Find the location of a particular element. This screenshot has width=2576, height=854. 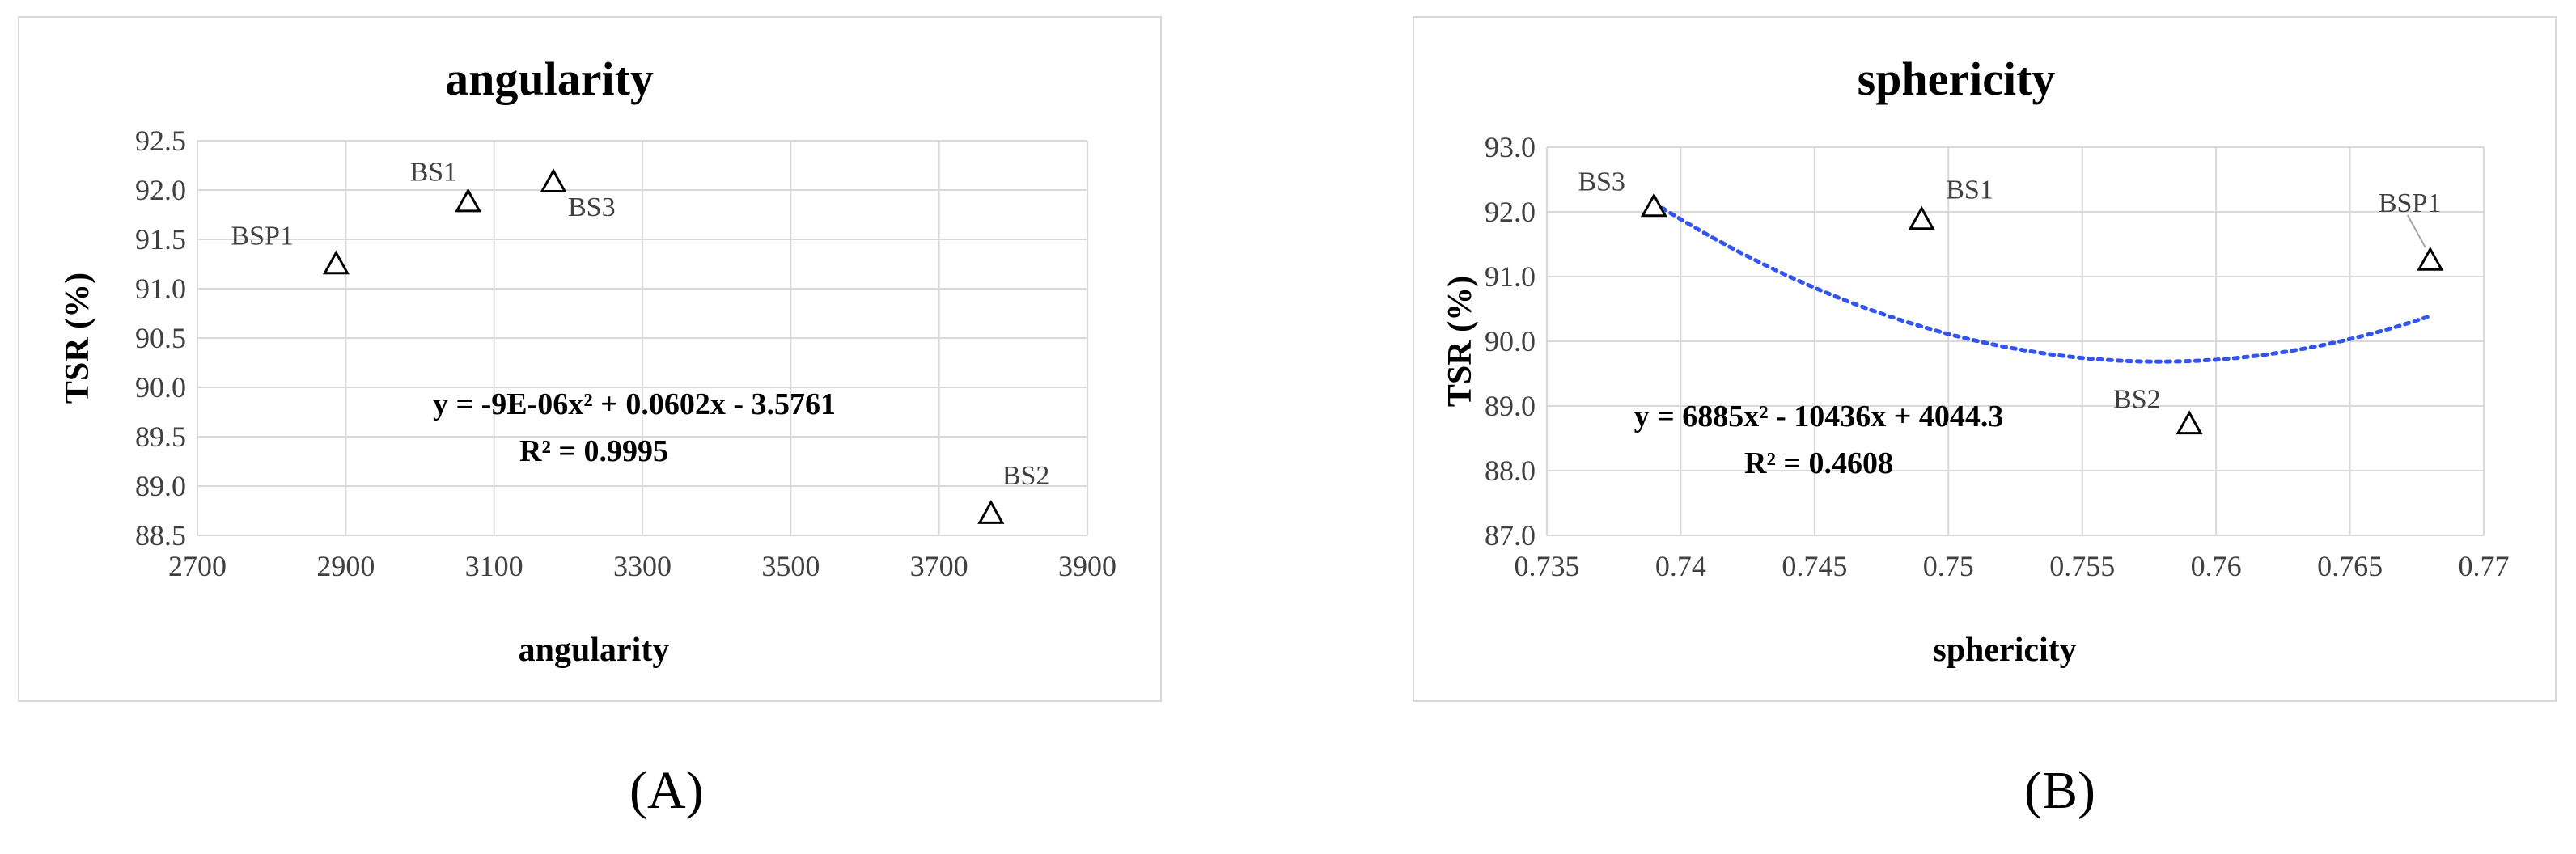

trendline-equation: y = 6885x² - 10436x + 4044.3 is located at coordinates (1819, 417).